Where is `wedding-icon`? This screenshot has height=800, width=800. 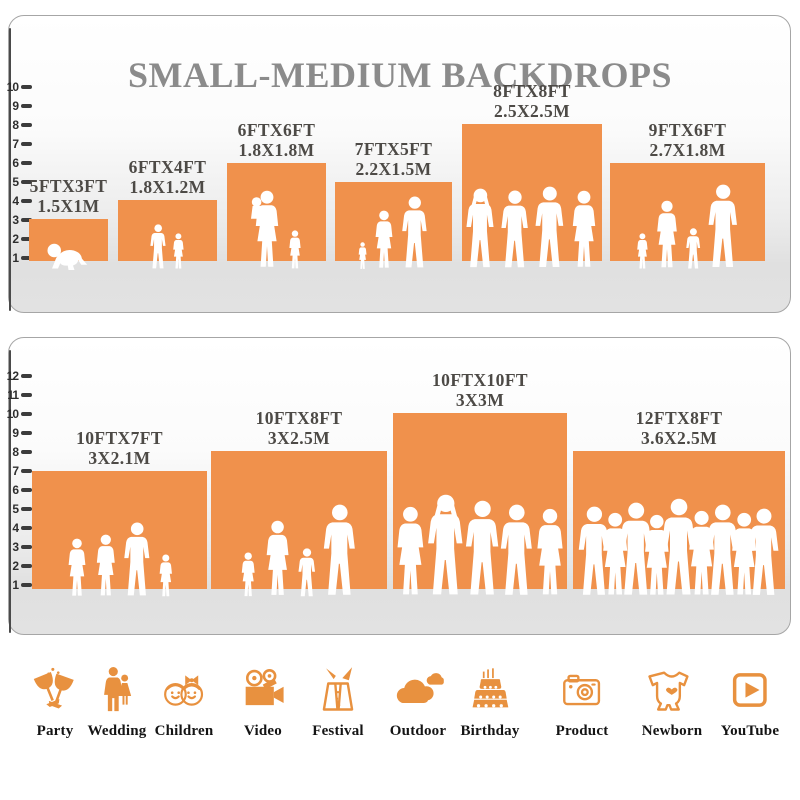
wedding-icon is located at coordinates (118, 689).